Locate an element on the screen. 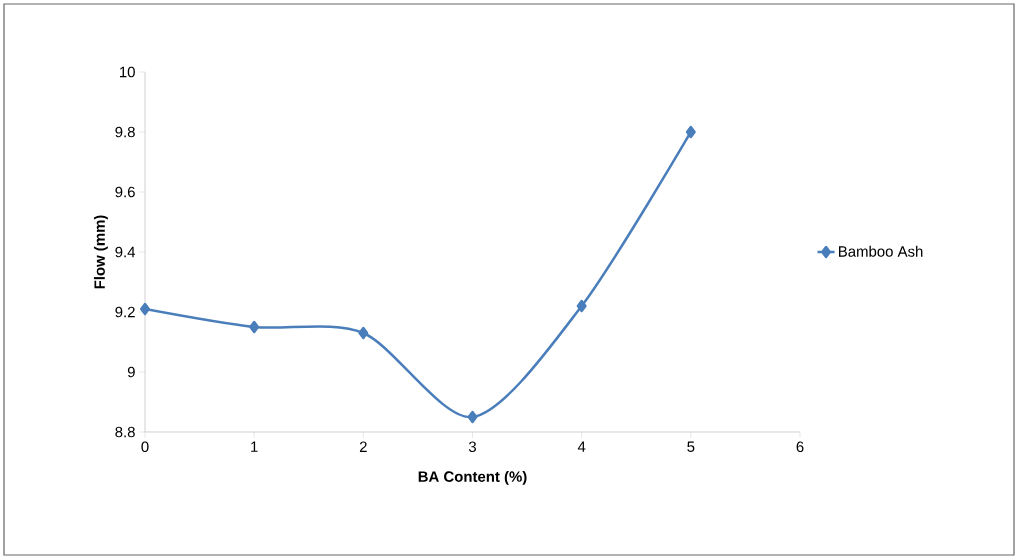 The width and height of the screenshot is (1018, 559). y-tick-label: 9.6 is located at coordinates (125, 192).